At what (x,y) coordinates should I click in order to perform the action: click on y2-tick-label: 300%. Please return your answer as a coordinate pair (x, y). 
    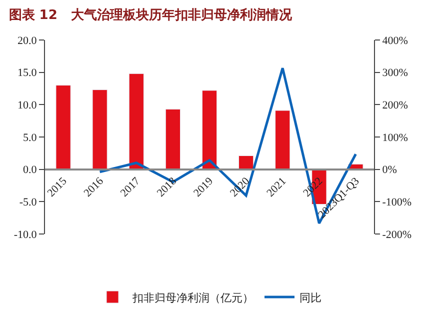
    Looking at the image, I should click on (395, 73).